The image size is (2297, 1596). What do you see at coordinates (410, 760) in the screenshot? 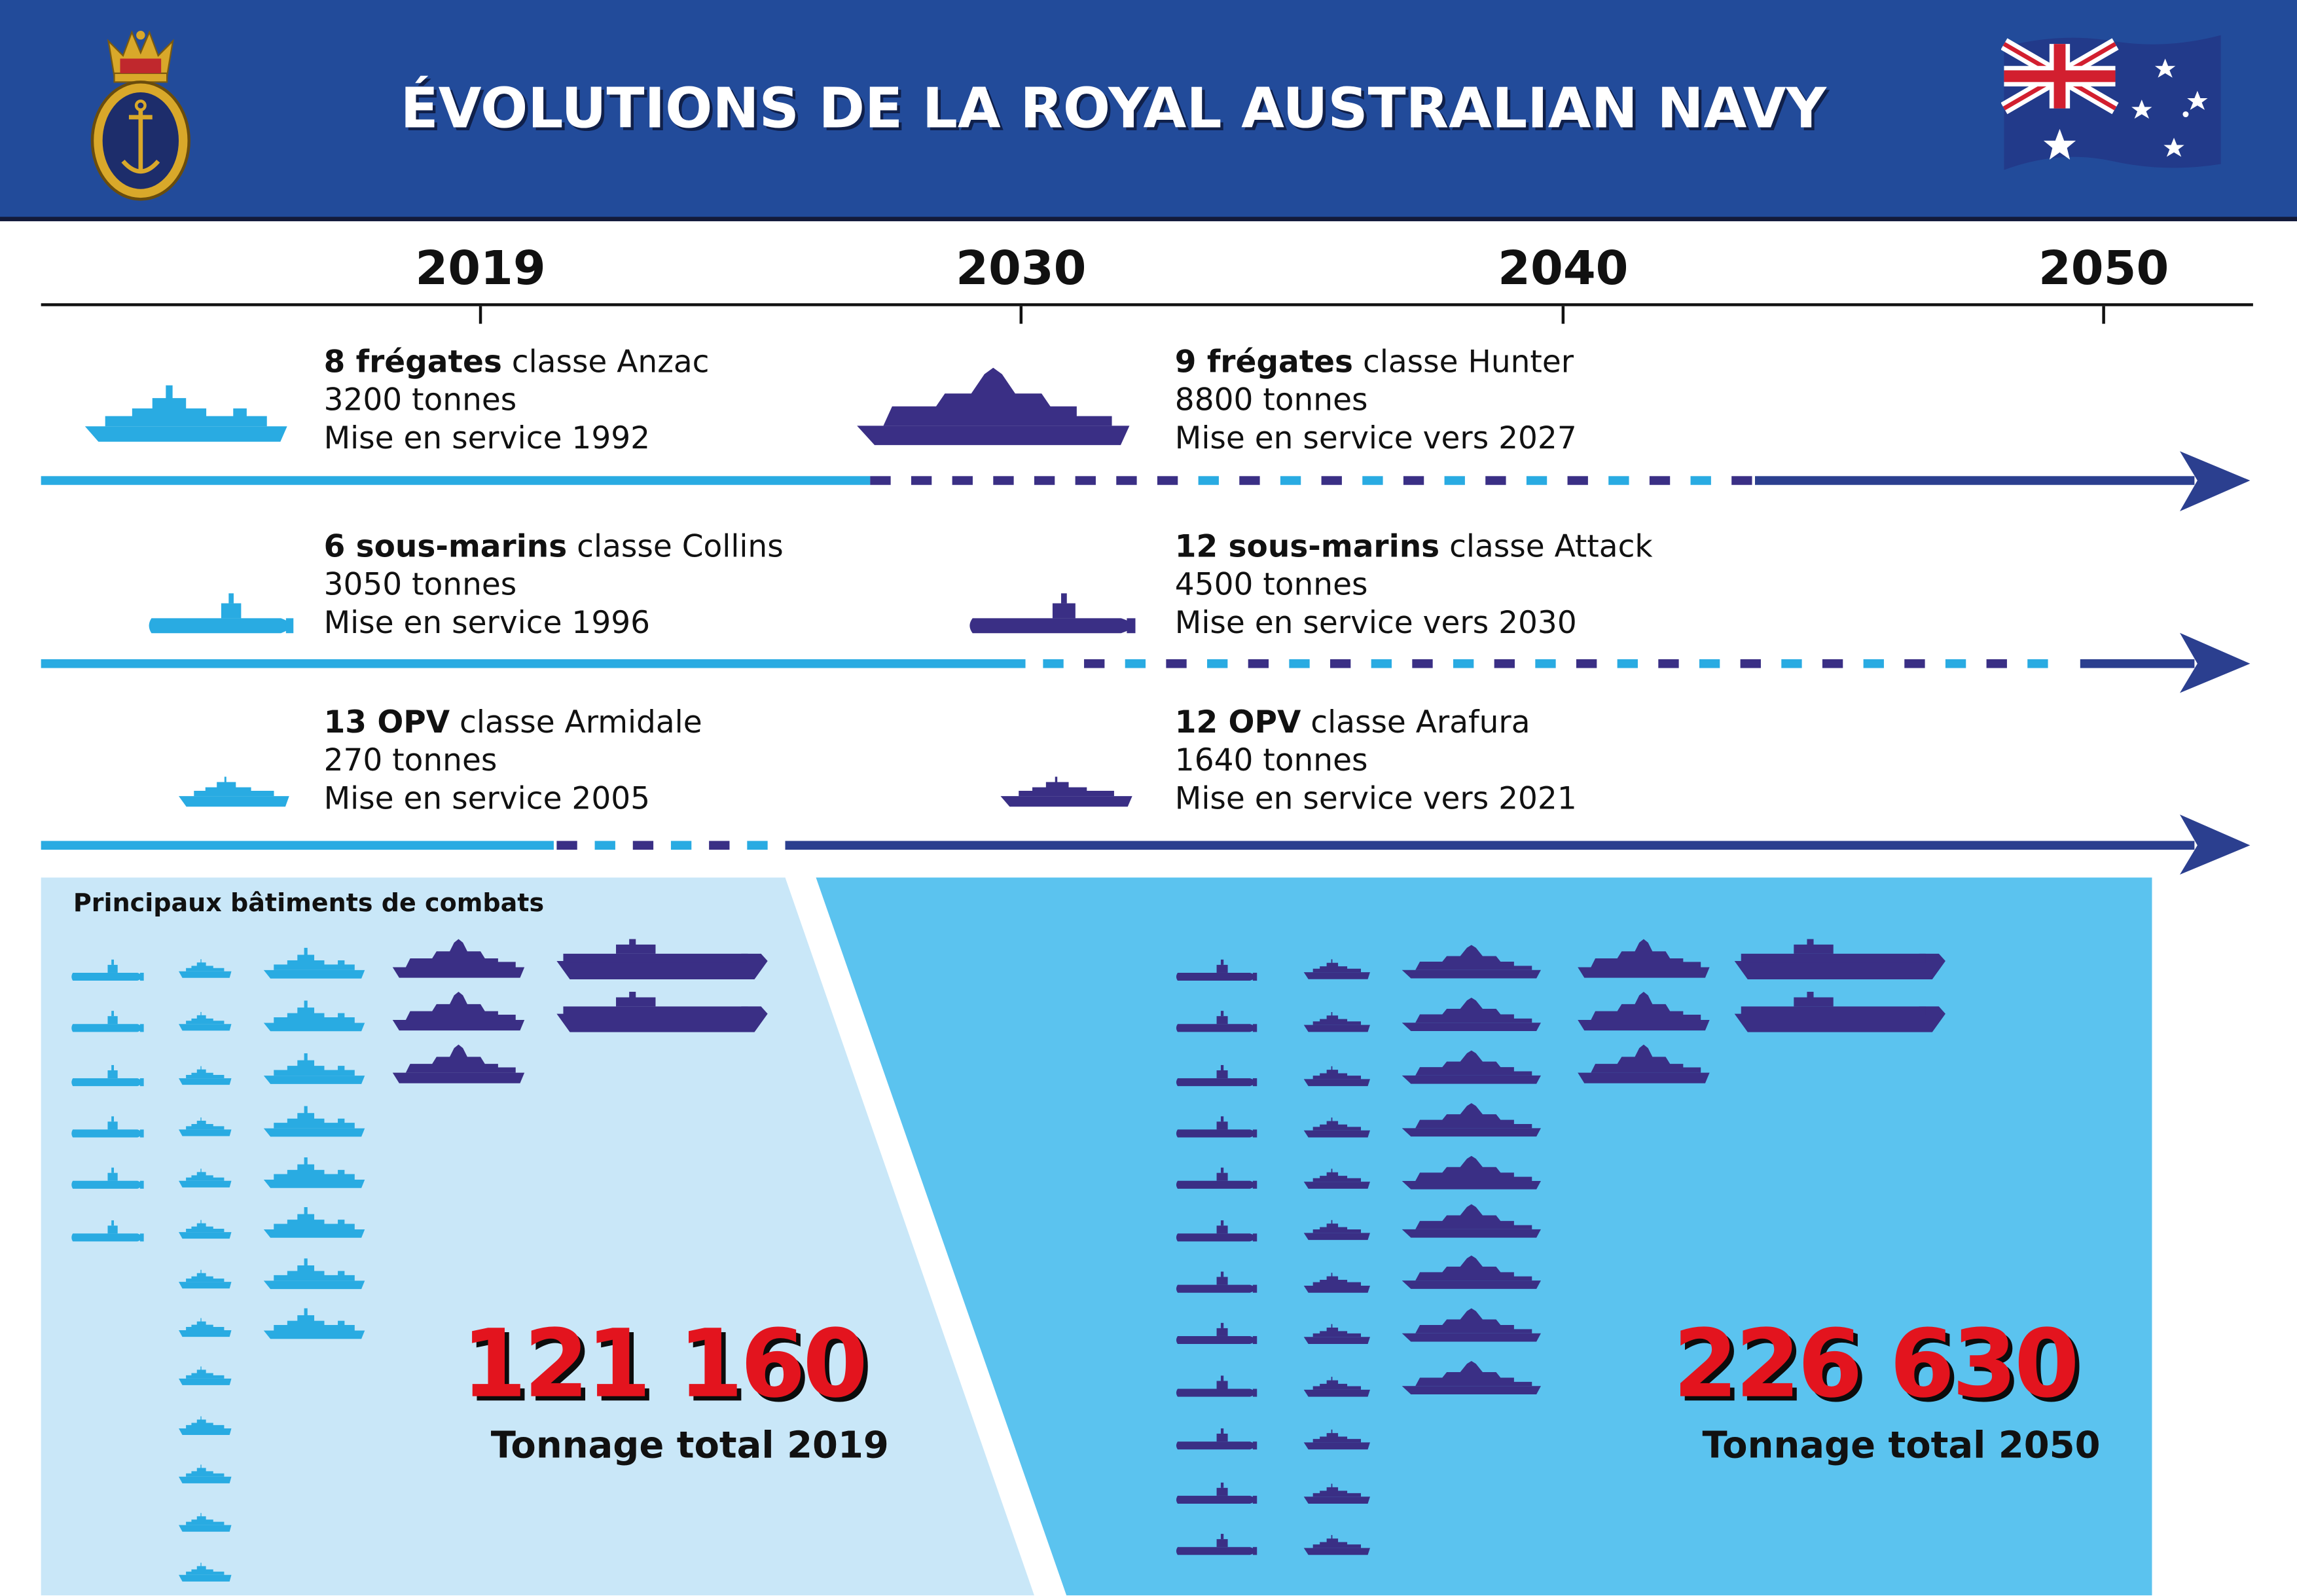
I see `armidale-tonnage: 270 tonnes` at bounding box center [410, 760].